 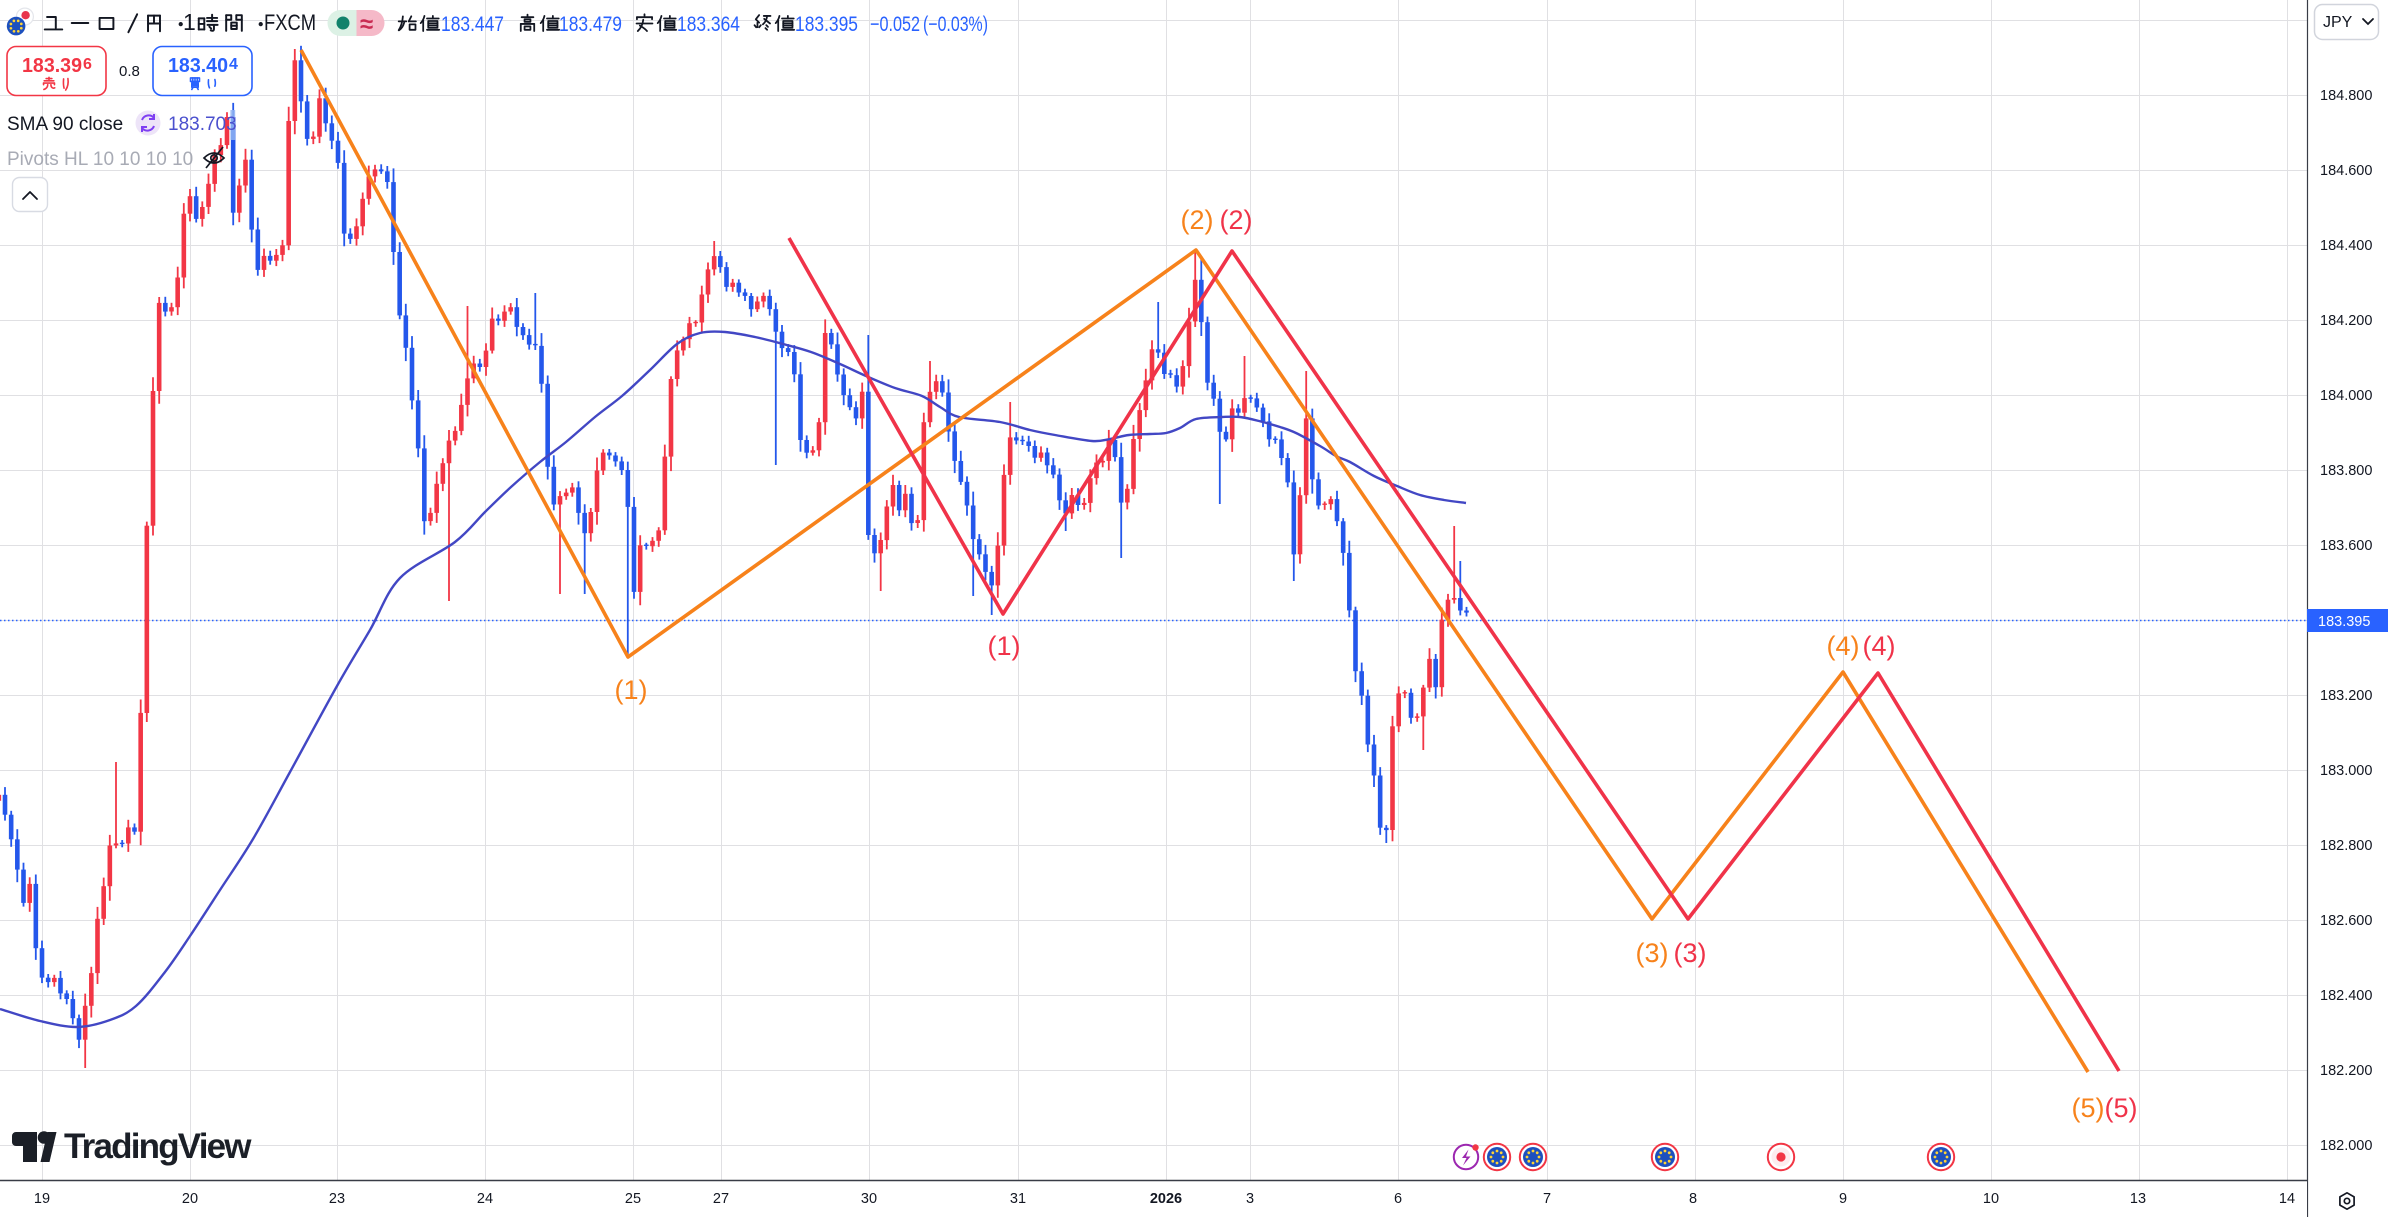 I want to click on svg-text: 183.364, so click(x=708, y=24).